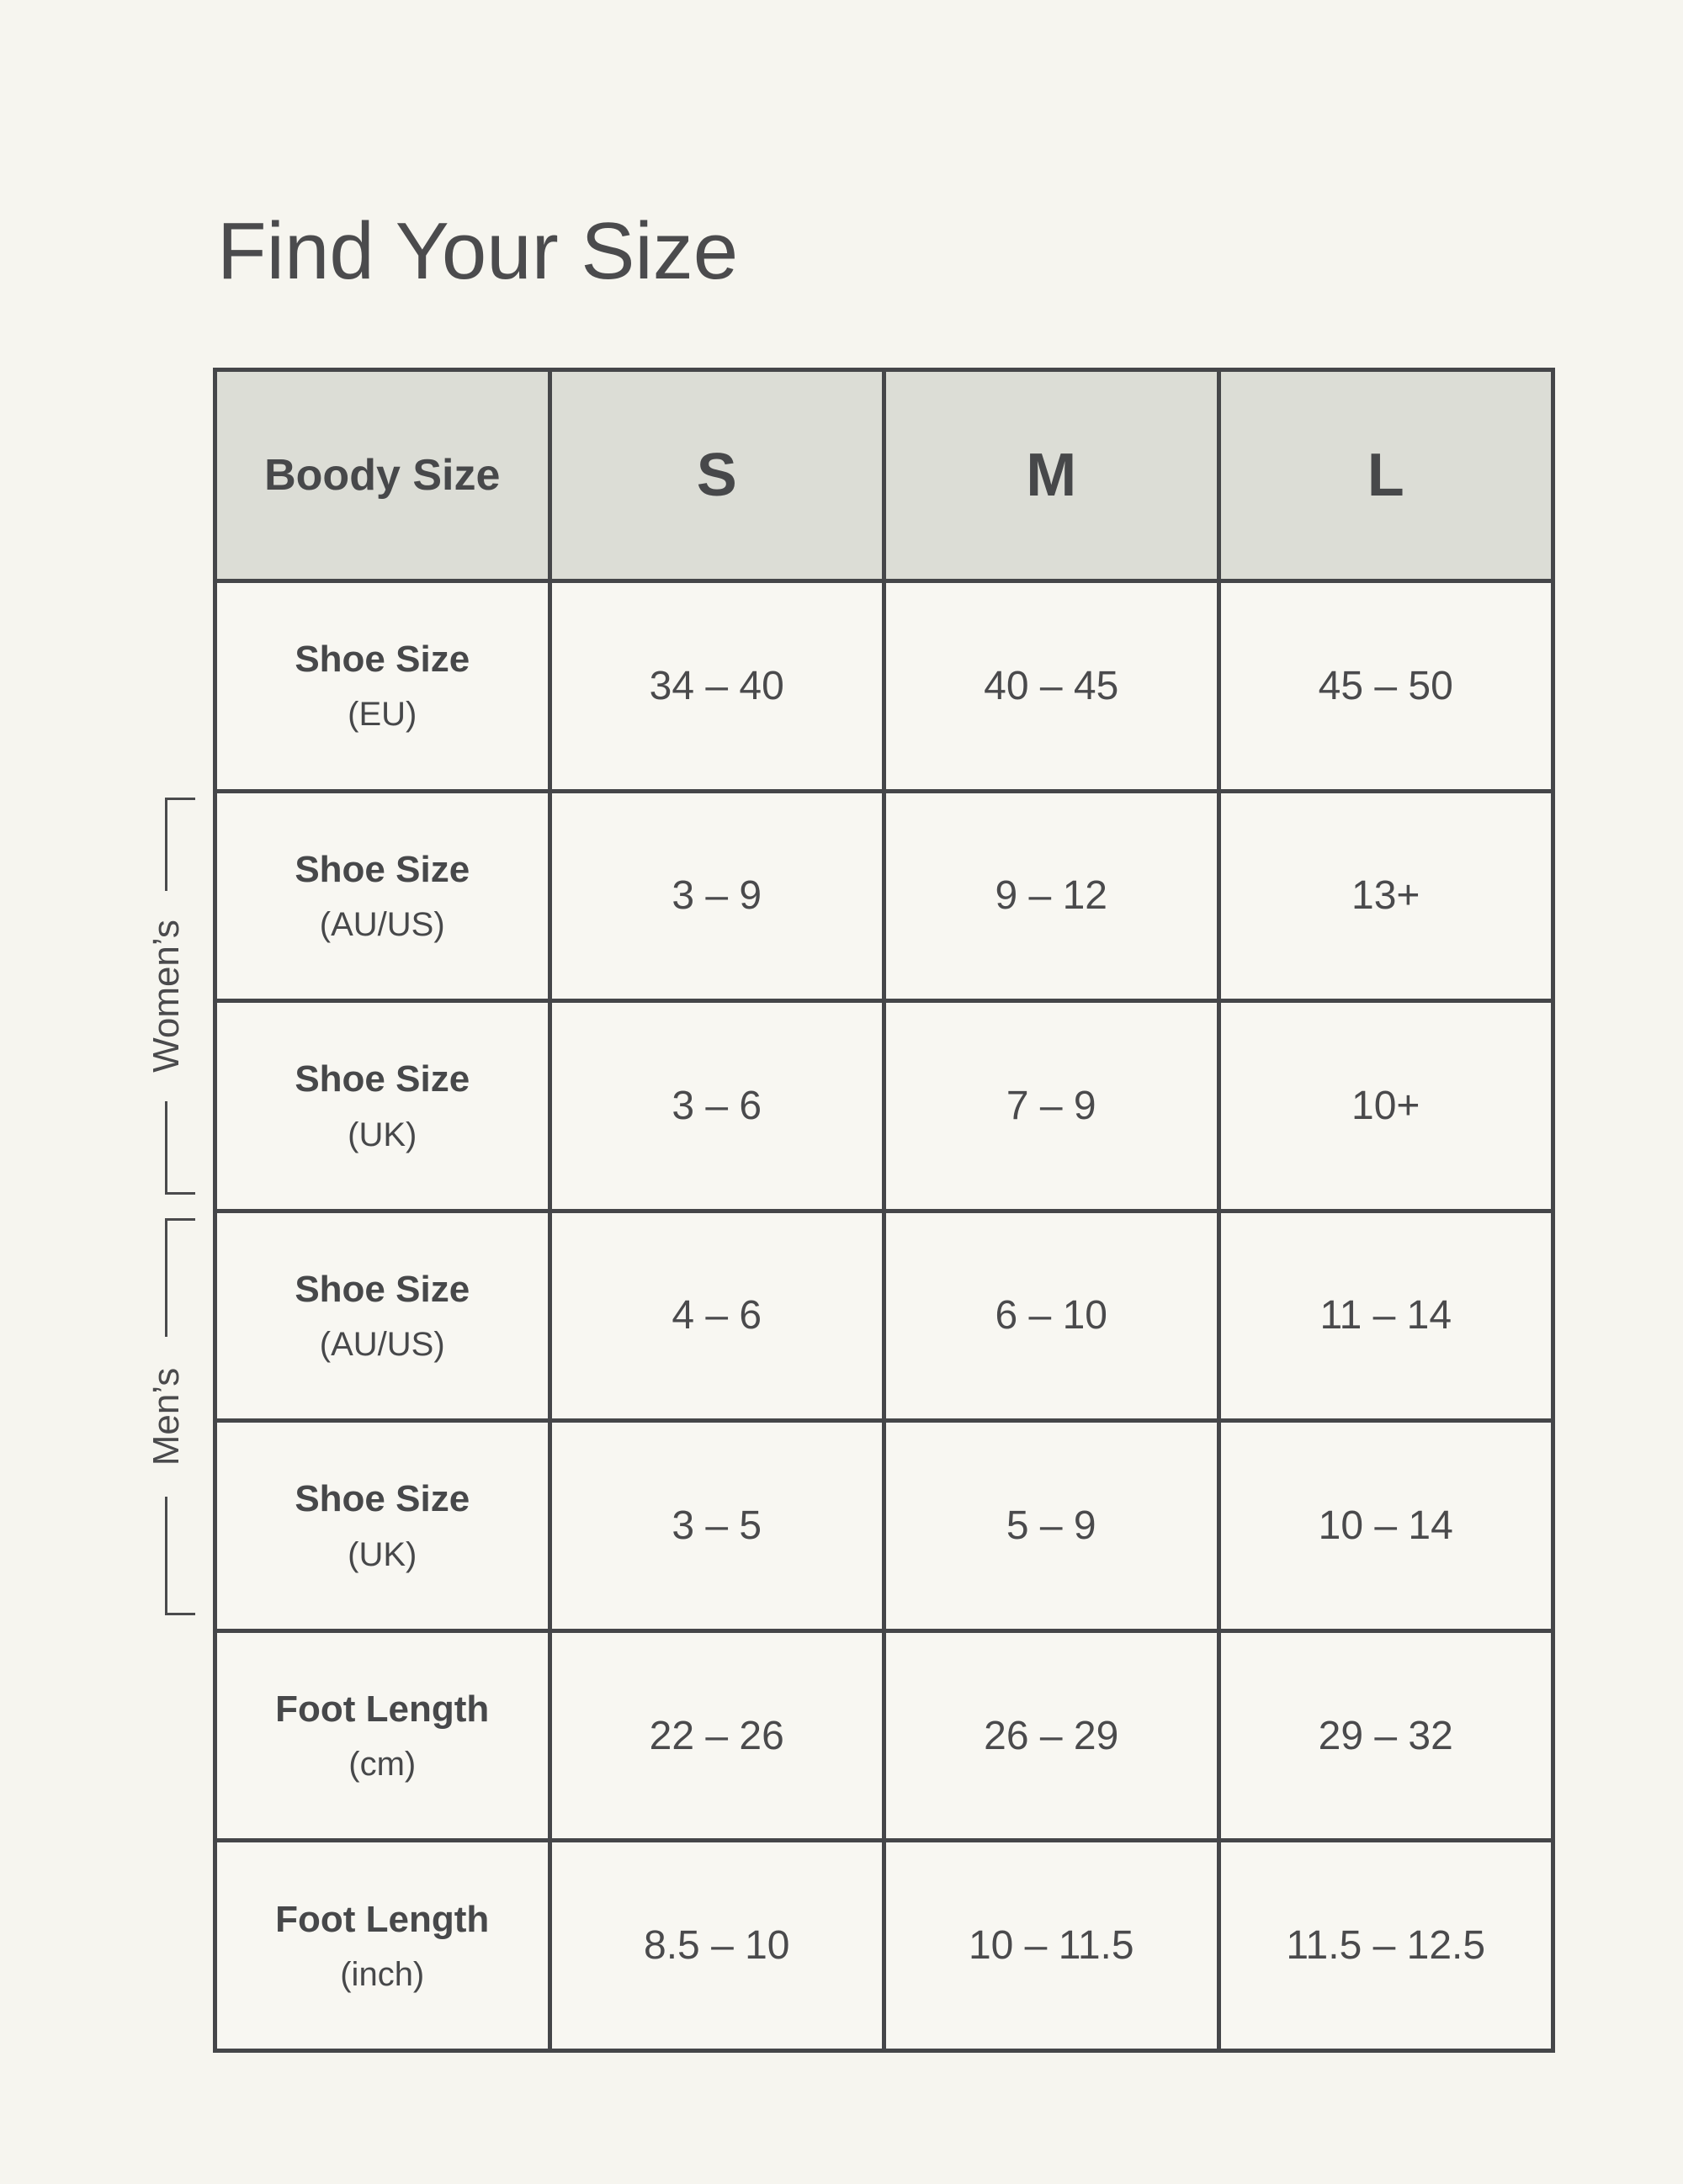 The height and width of the screenshot is (2184, 1683). I want to click on table-cell: 29 – 32, so click(1385, 1736).